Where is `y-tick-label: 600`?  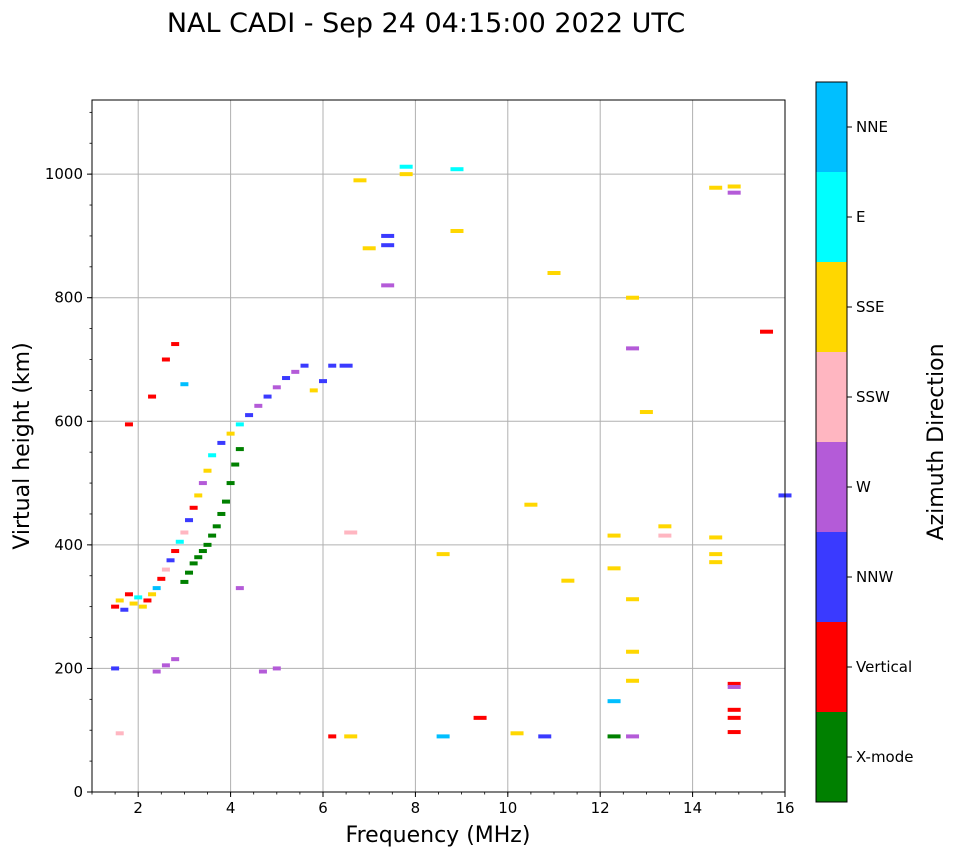
y-tick-label: 600 is located at coordinates (68, 421).